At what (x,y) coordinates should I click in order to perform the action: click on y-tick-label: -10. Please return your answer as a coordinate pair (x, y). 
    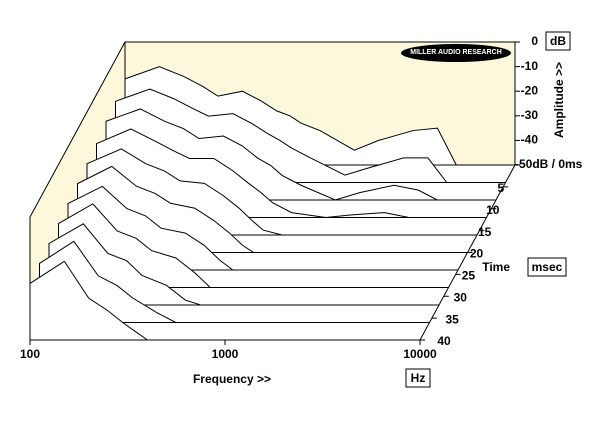
    Looking at the image, I should click on (530, 66).